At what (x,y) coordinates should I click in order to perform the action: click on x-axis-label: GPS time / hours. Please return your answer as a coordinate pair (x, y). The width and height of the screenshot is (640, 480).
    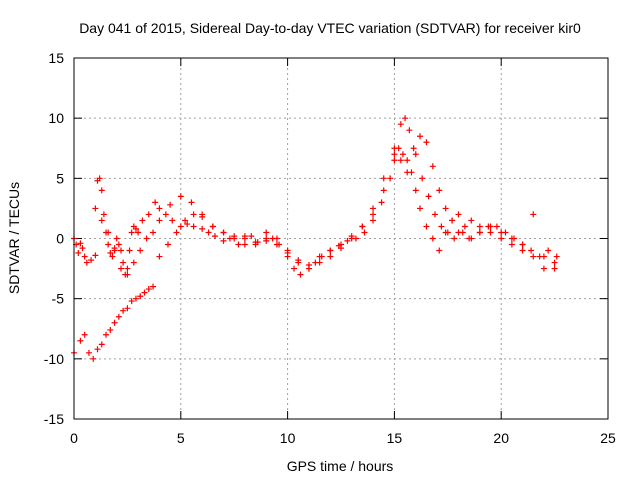
    Looking at the image, I should click on (340, 466).